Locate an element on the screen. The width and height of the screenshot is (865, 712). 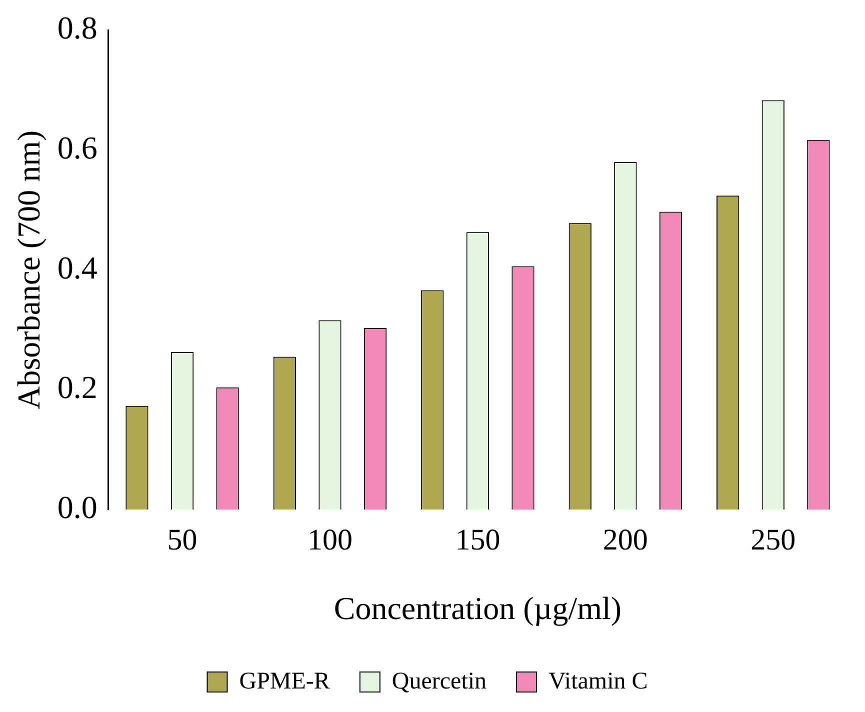
y-tick-label: 0.2 is located at coordinates (77, 387).